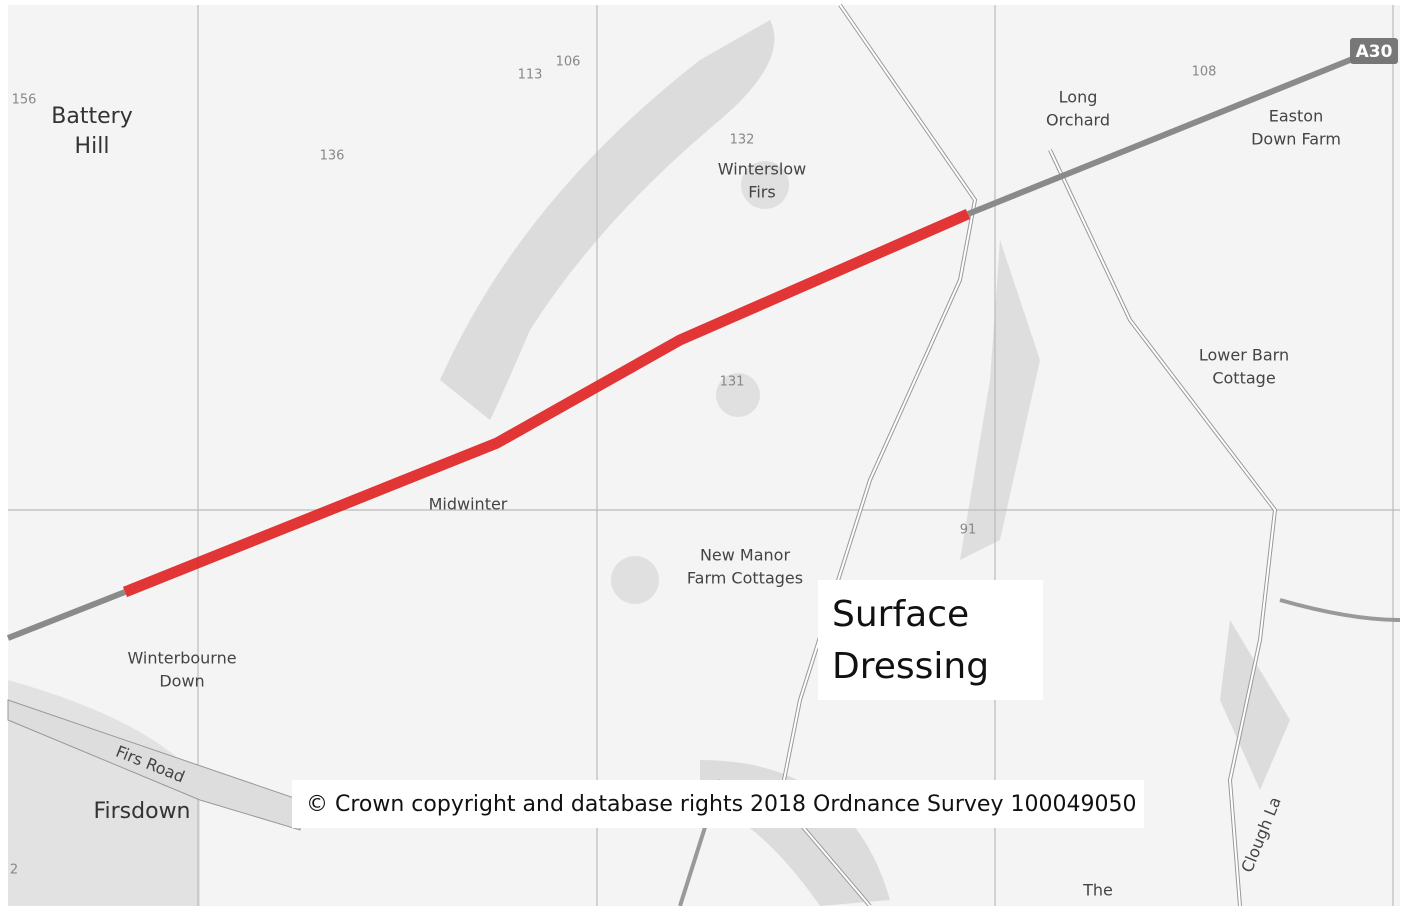  I want to click on place-label: Firs, so click(761, 192).